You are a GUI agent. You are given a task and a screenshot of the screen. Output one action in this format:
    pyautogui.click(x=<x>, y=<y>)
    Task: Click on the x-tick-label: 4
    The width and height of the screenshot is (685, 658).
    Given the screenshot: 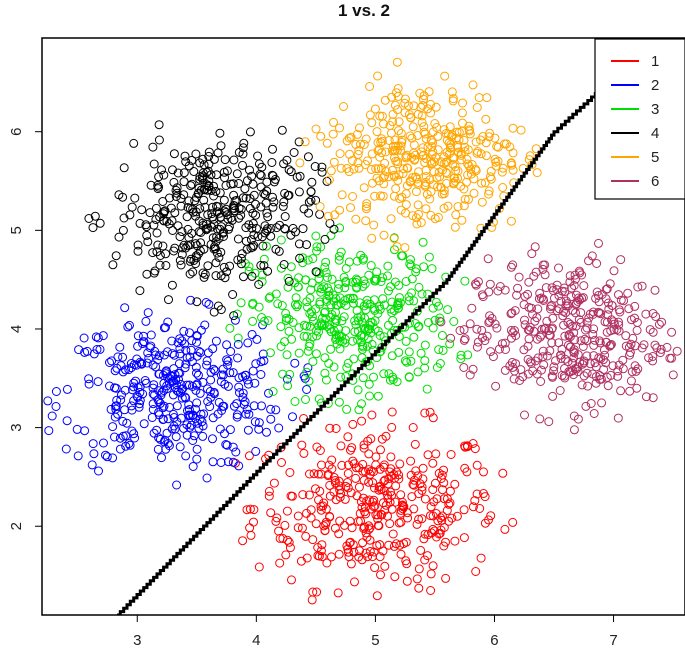 What is the action you would take?
    pyautogui.click(x=256, y=640)
    